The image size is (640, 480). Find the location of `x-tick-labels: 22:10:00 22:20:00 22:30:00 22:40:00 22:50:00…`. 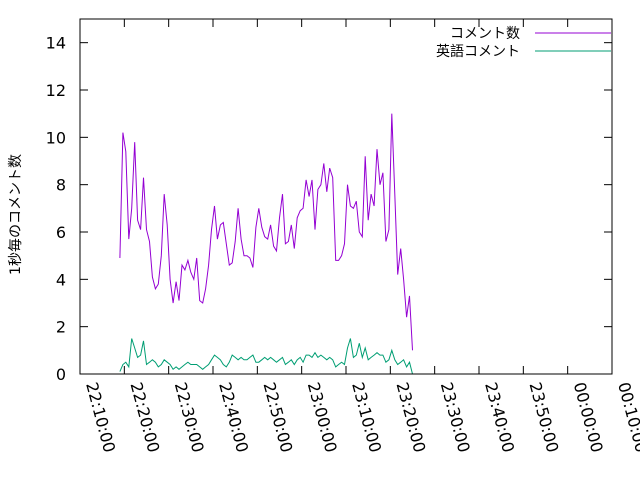

x-tick-labels: 22:10:00 22:20:00 22:30:00 22:40:00 22:50:00… is located at coordinates (361, 417).